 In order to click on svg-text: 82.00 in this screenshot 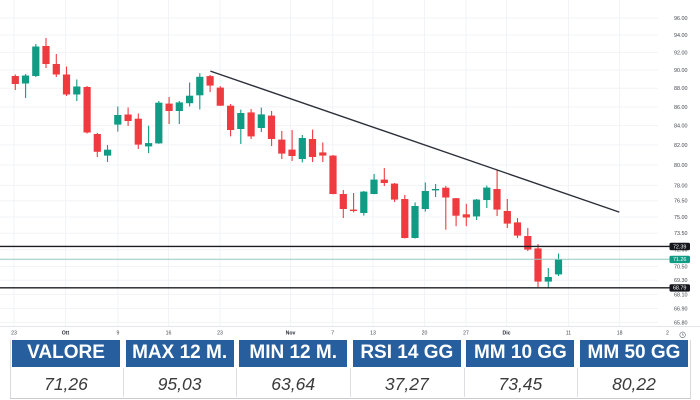, I will do `click(681, 146)`.